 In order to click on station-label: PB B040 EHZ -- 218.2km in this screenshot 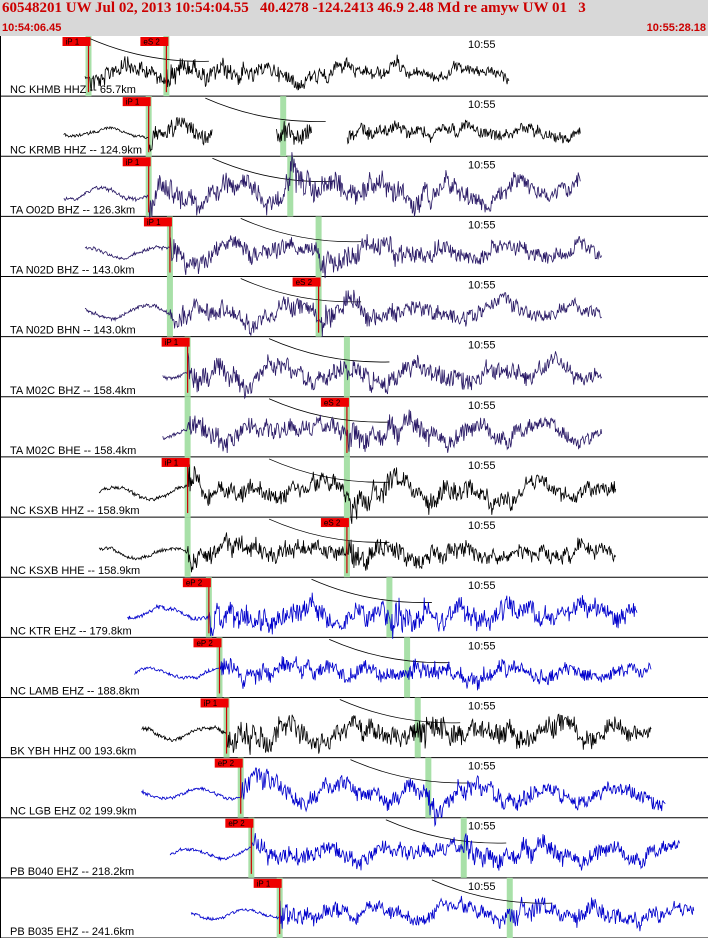, I will do `click(72, 872)`.